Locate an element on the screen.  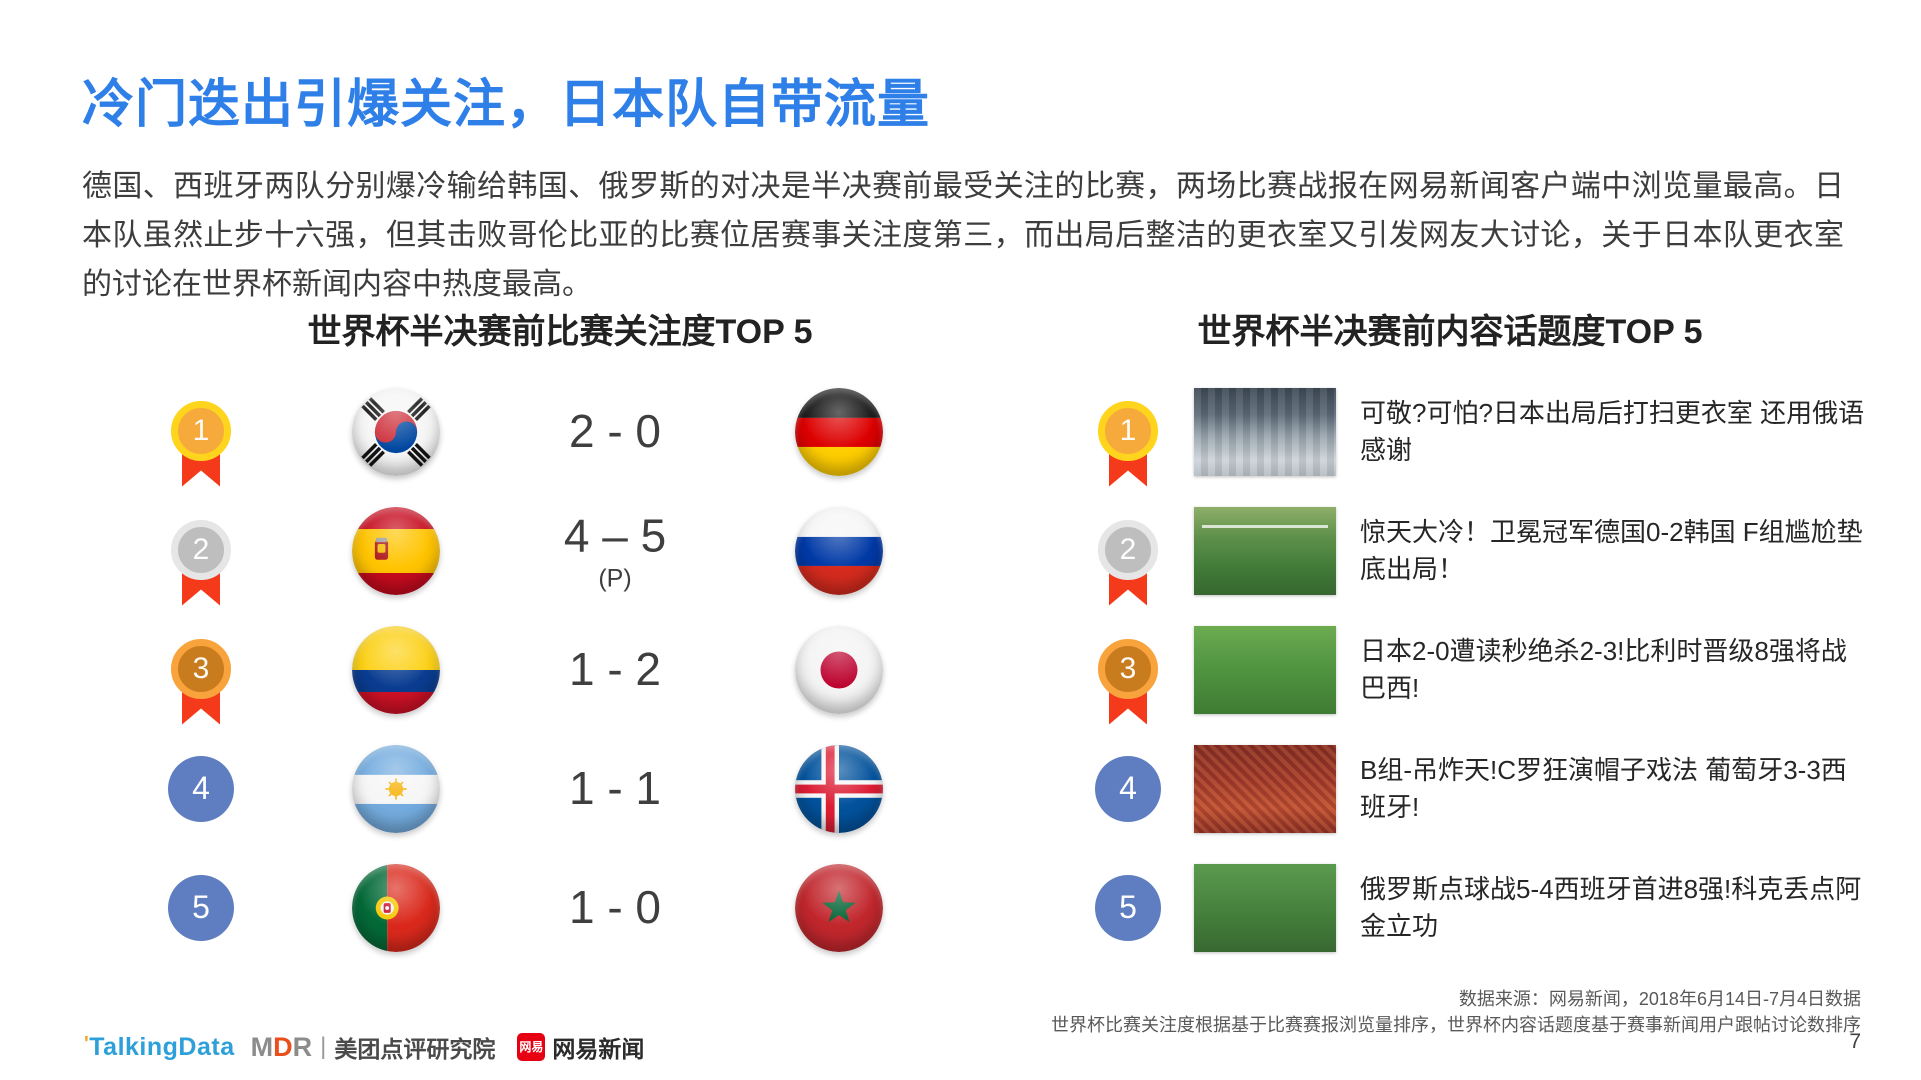
match-score: 1 - 1 is located at coordinates (615, 787).